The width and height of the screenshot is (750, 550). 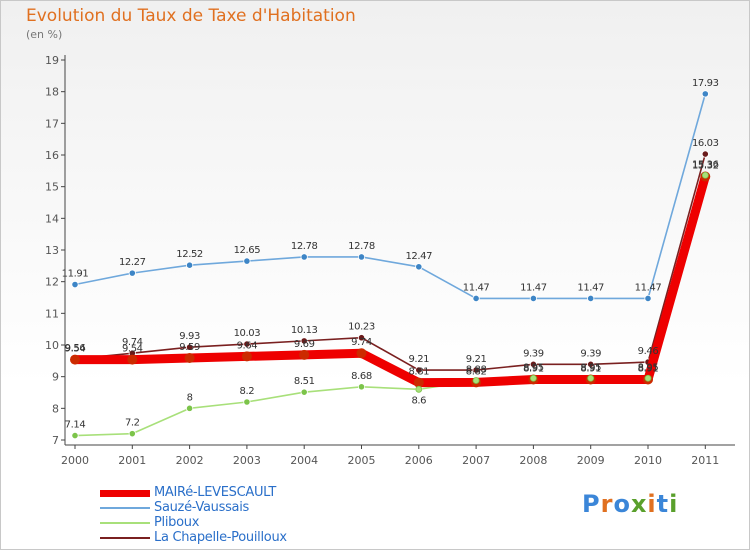 I want to click on data-label: 8.51, so click(x=304, y=381).